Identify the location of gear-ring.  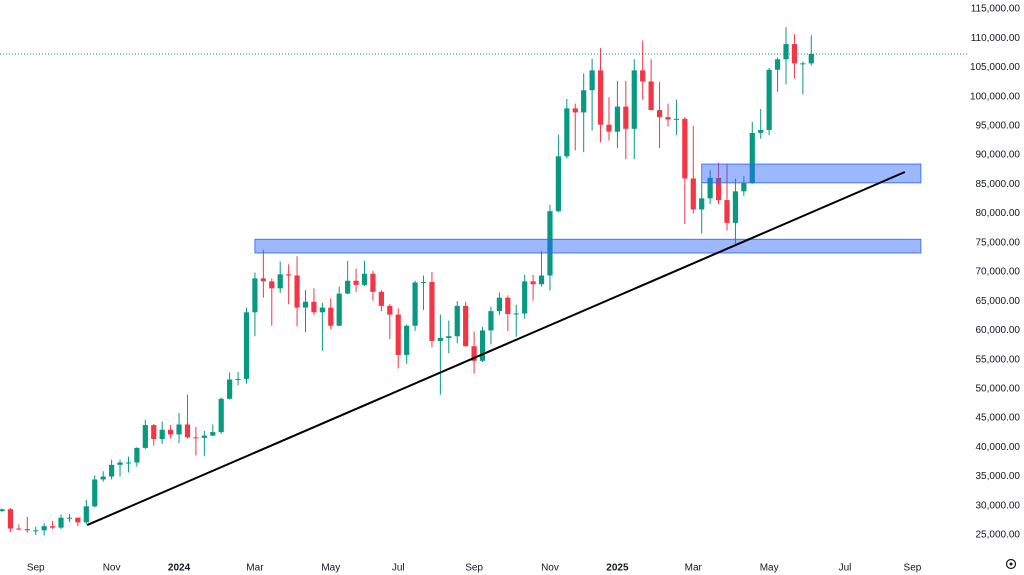
(1011, 564).